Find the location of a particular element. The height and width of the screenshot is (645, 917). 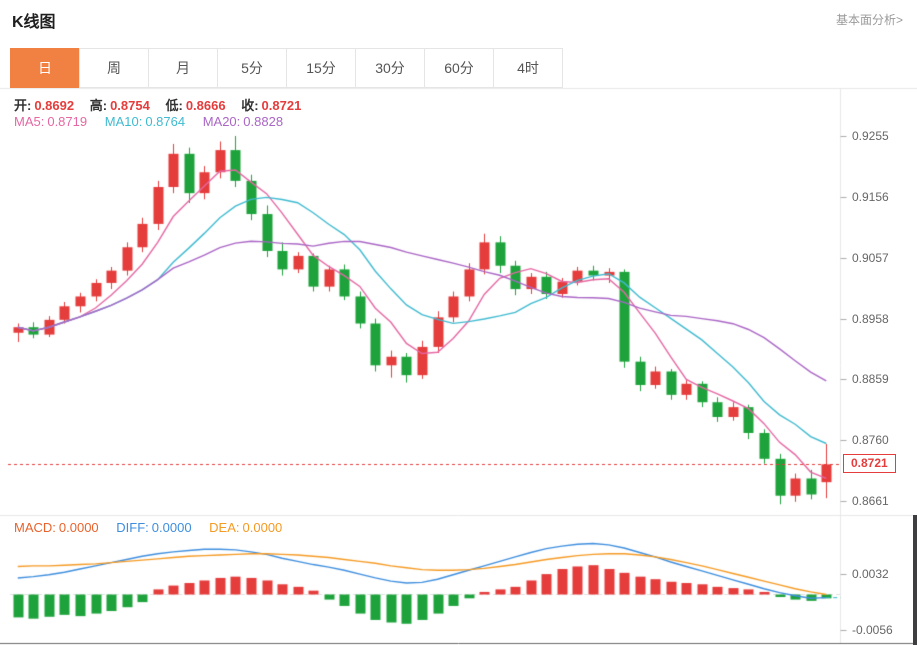

tab-周: 周 is located at coordinates (114, 68).